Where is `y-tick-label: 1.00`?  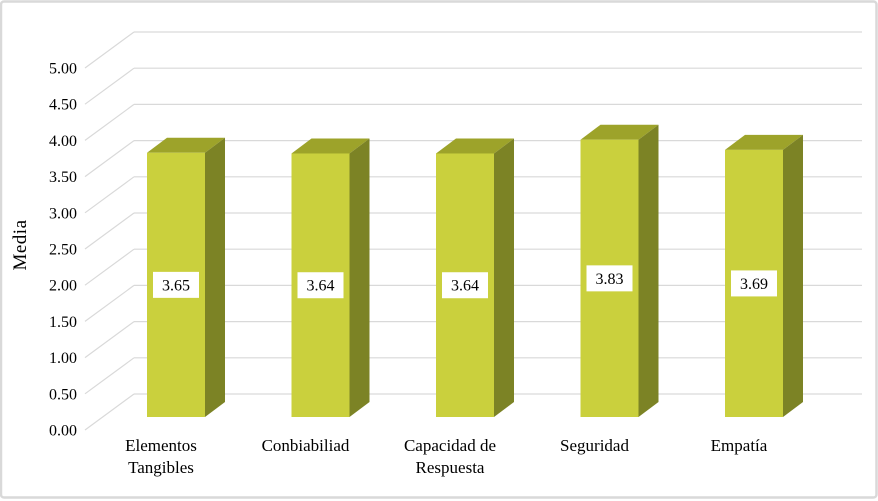
y-tick-label: 1.00 is located at coordinates (63, 358).